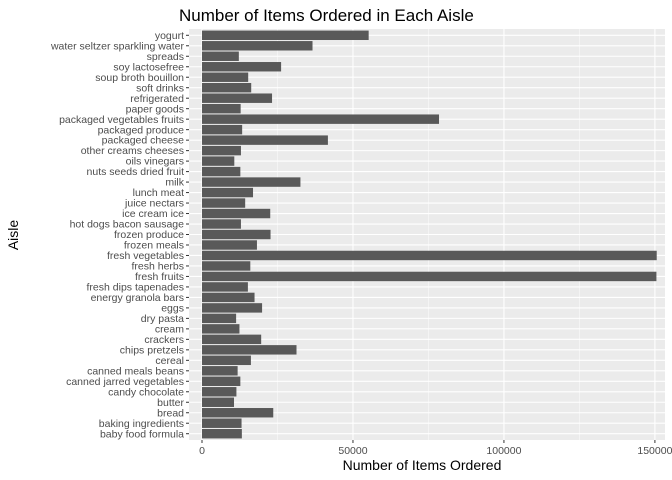  I want to click on y-tick-label: other creams cheeses, so click(132, 151).